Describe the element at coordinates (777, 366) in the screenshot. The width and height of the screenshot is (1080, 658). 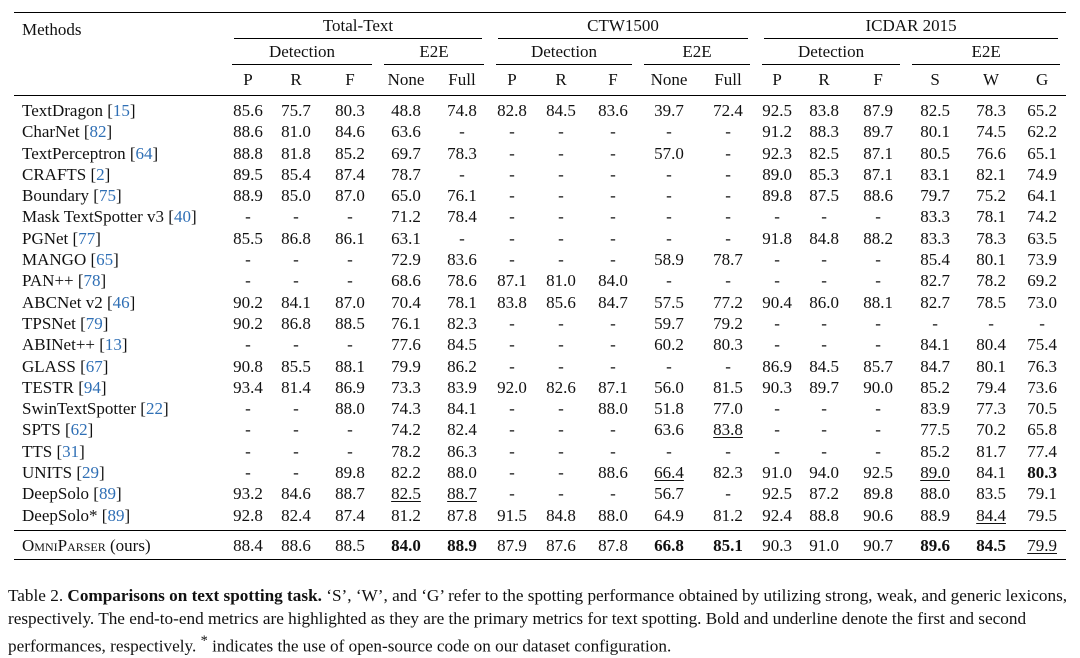
I see `cell-value: 86.9` at that location.